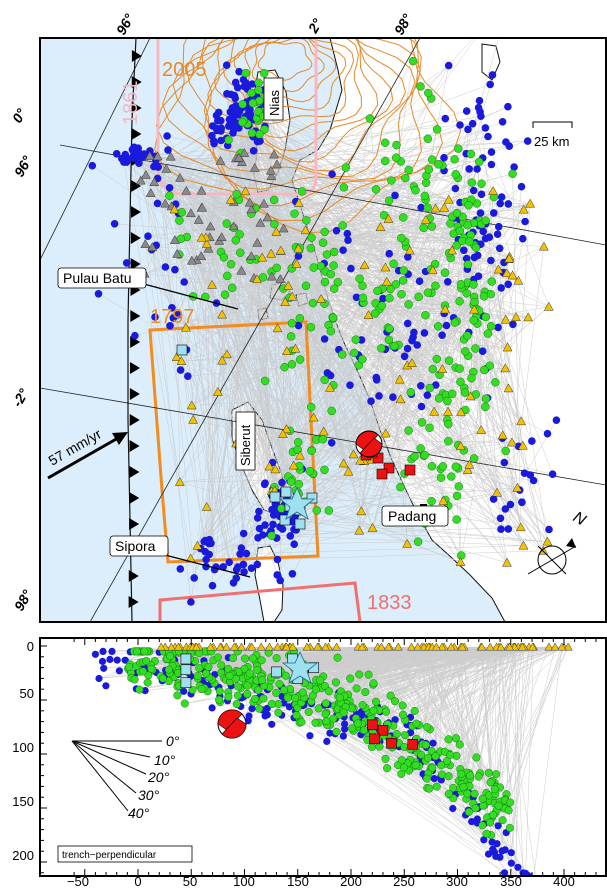  What do you see at coordinates (245, 445) in the screenshot?
I see `label-siberut: Siberut` at bounding box center [245, 445].